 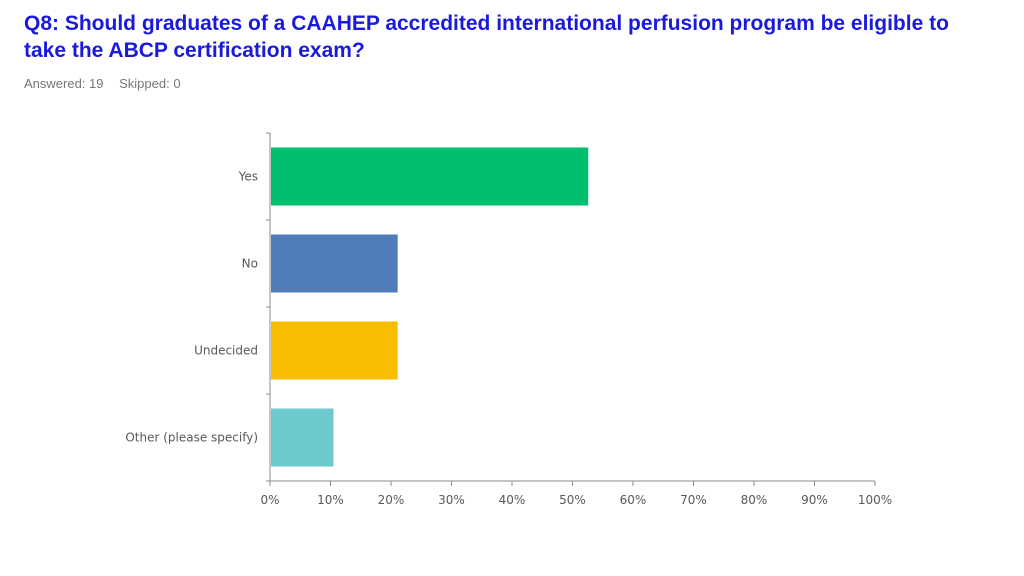 I want to click on bar-yes, so click(x=430, y=176).